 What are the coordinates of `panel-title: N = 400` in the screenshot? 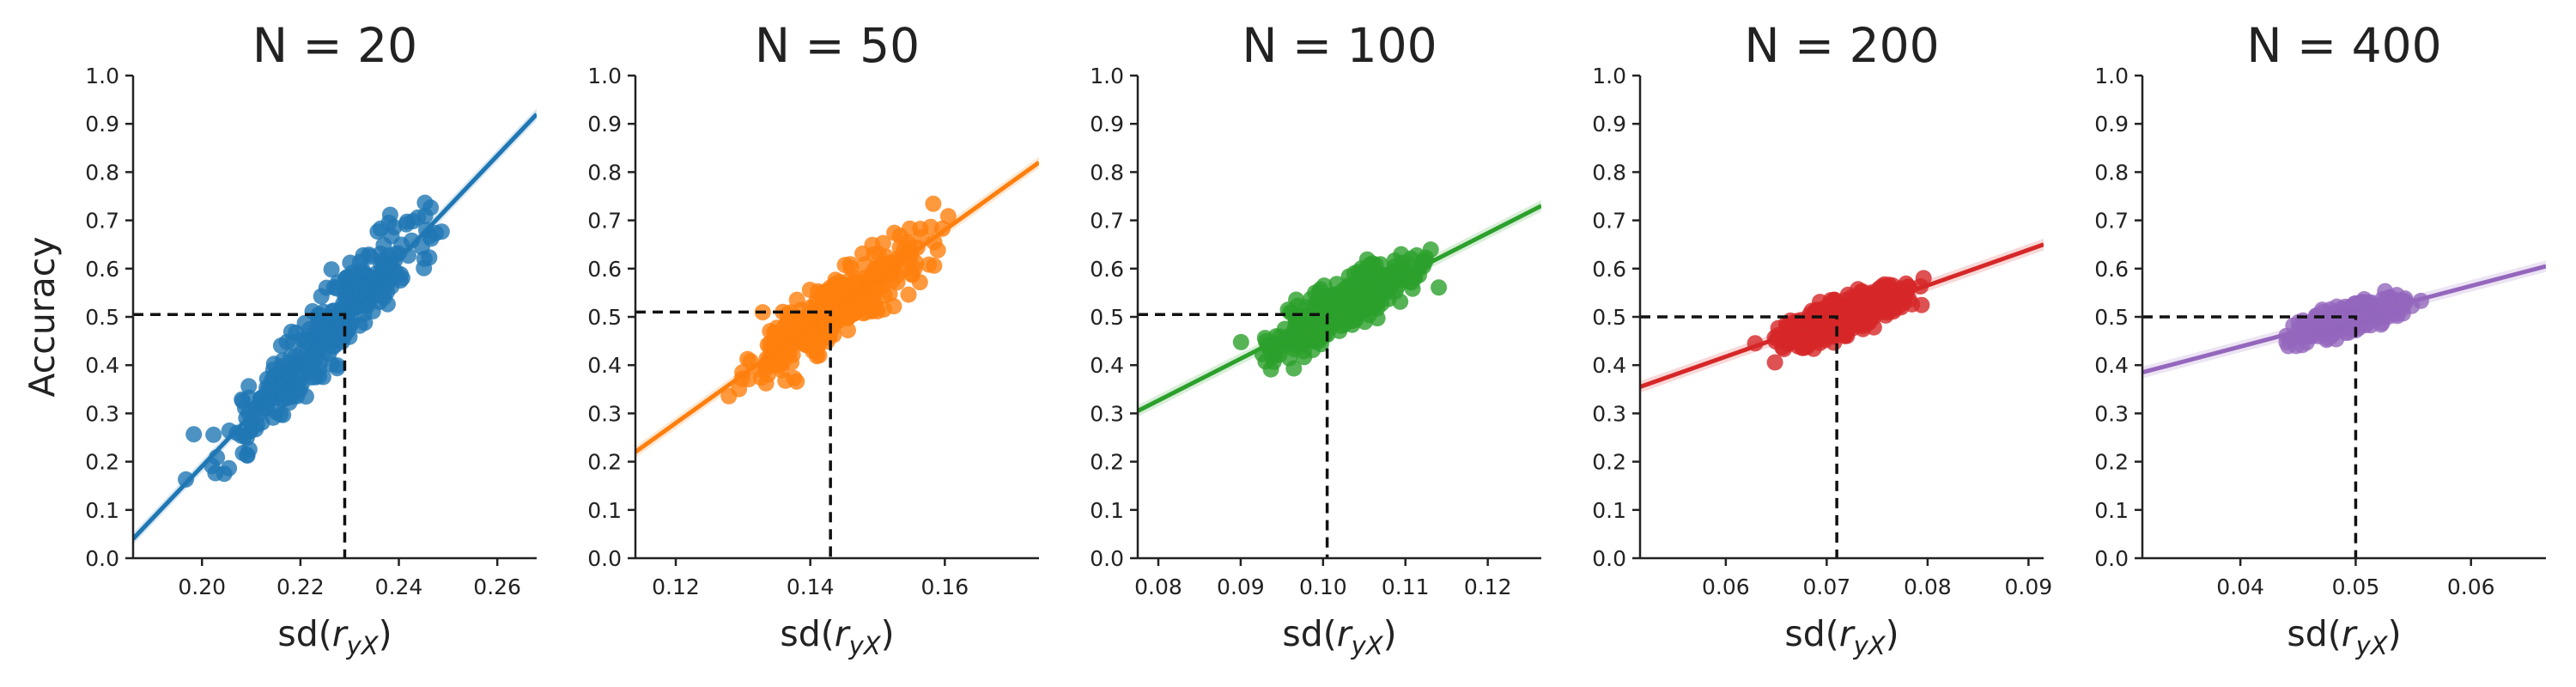 It's located at (2343, 45).